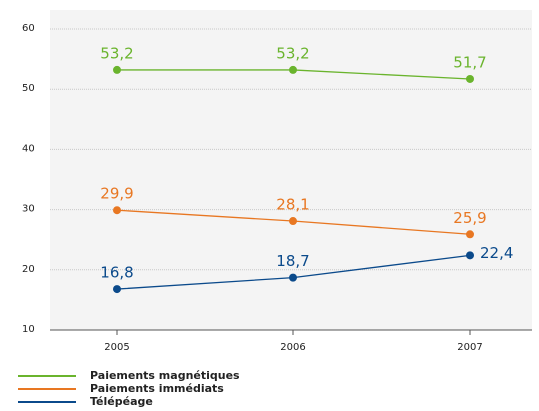 This screenshot has height=411, width=539. What do you see at coordinates (28, 269) in the screenshot?
I see `y-tick-label: 20` at bounding box center [28, 269].